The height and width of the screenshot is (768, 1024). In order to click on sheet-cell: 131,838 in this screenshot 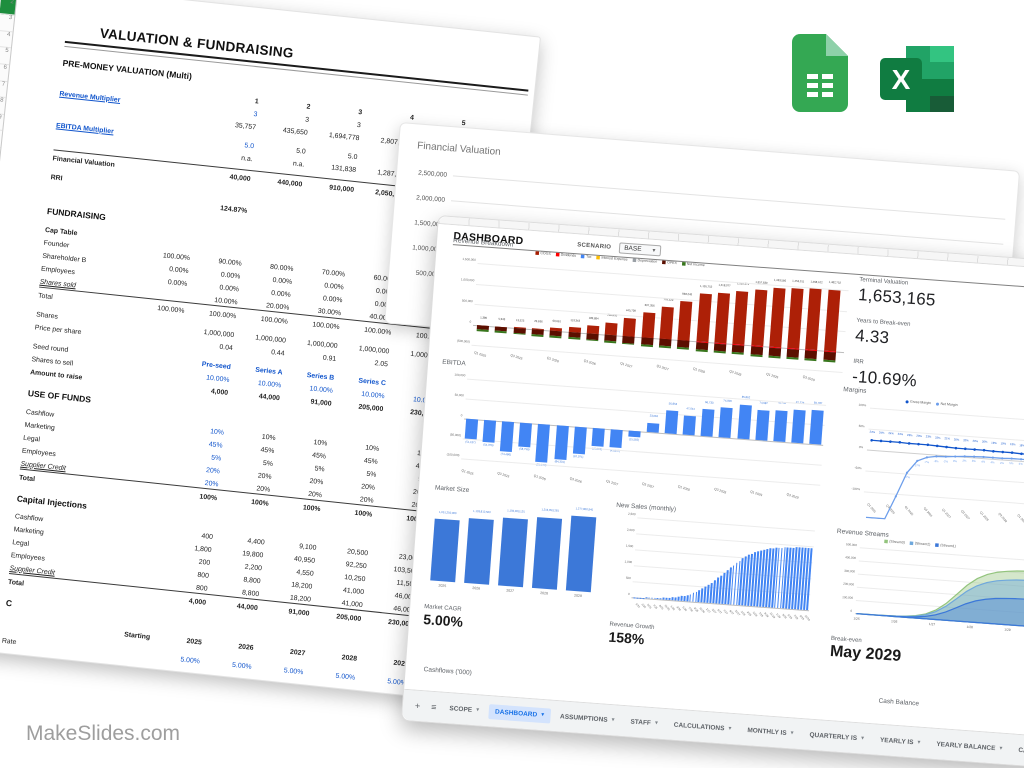, I will do `click(343, 169)`.